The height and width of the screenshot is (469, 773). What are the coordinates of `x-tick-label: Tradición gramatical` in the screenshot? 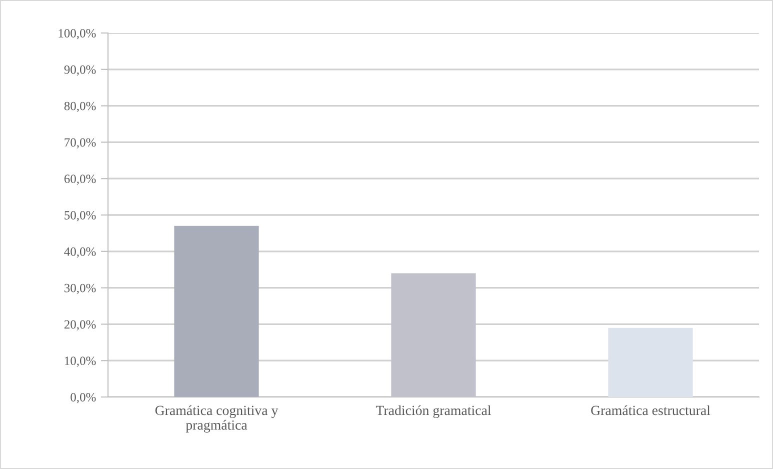 It's located at (434, 411).